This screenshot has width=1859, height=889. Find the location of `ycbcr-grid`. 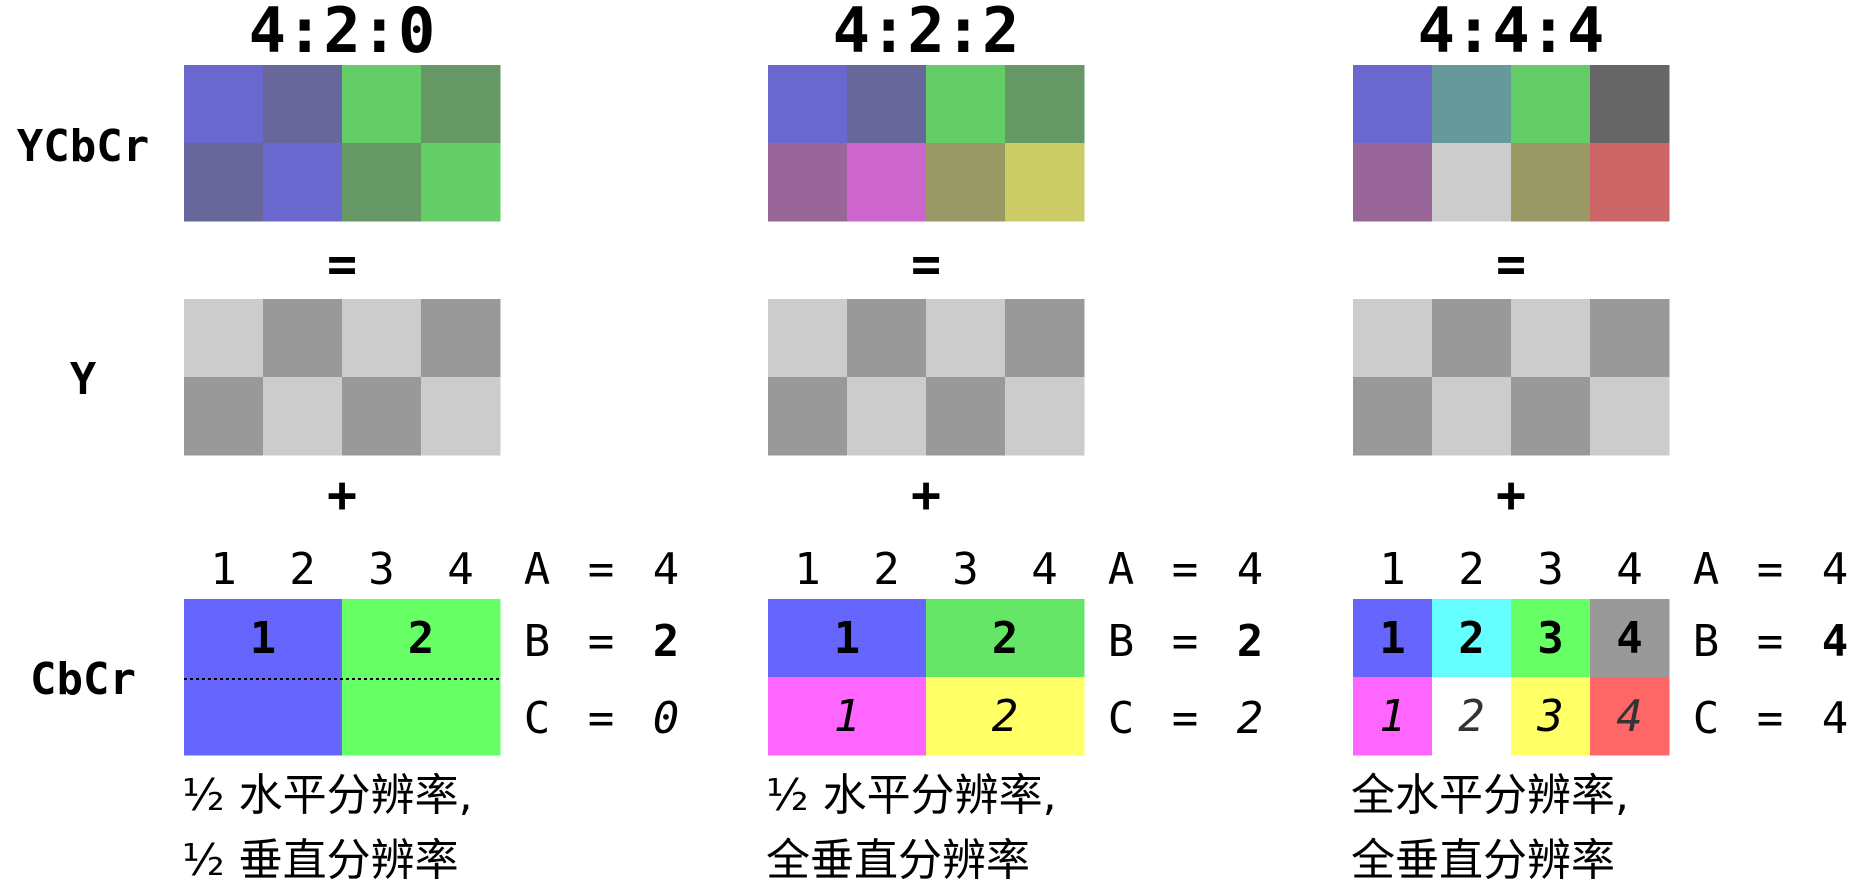

ycbcr-grid is located at coordinates (342, 143).